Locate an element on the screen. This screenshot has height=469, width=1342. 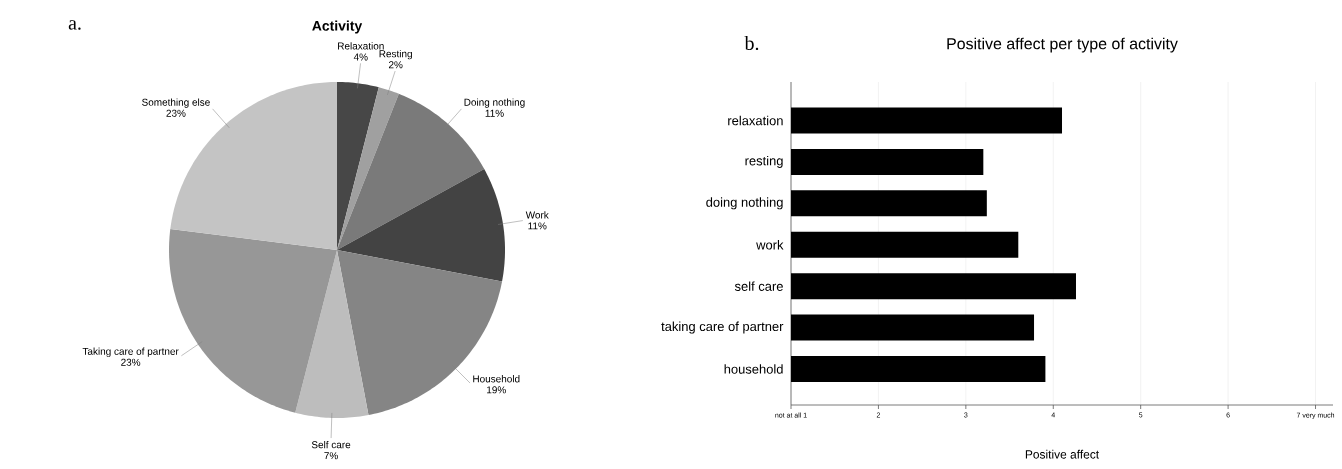
chart-title: Positive affect per type of activity is located at coordinates (1062, 45).